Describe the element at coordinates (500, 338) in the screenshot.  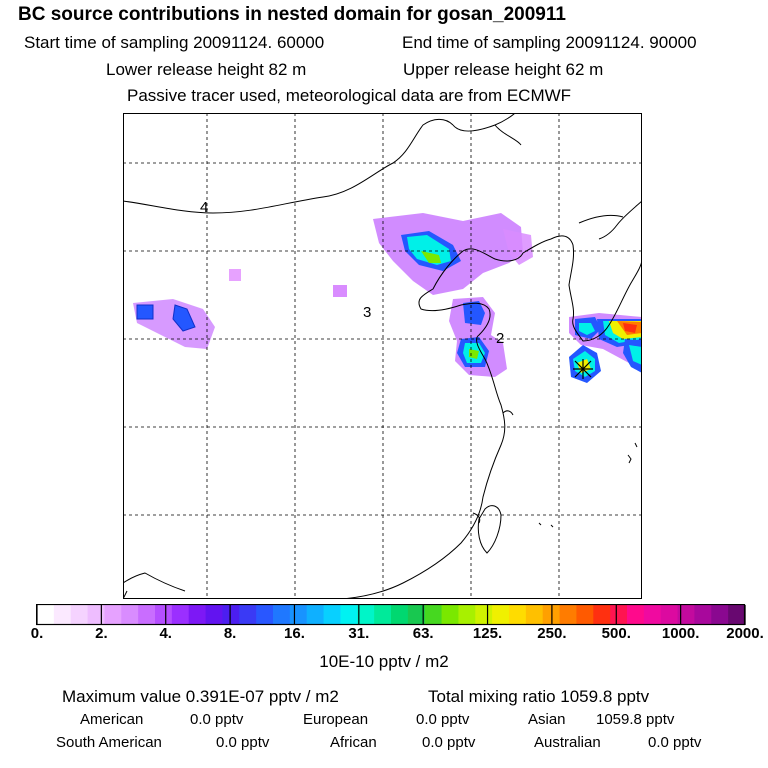
I see `region-label: 2` at that location.